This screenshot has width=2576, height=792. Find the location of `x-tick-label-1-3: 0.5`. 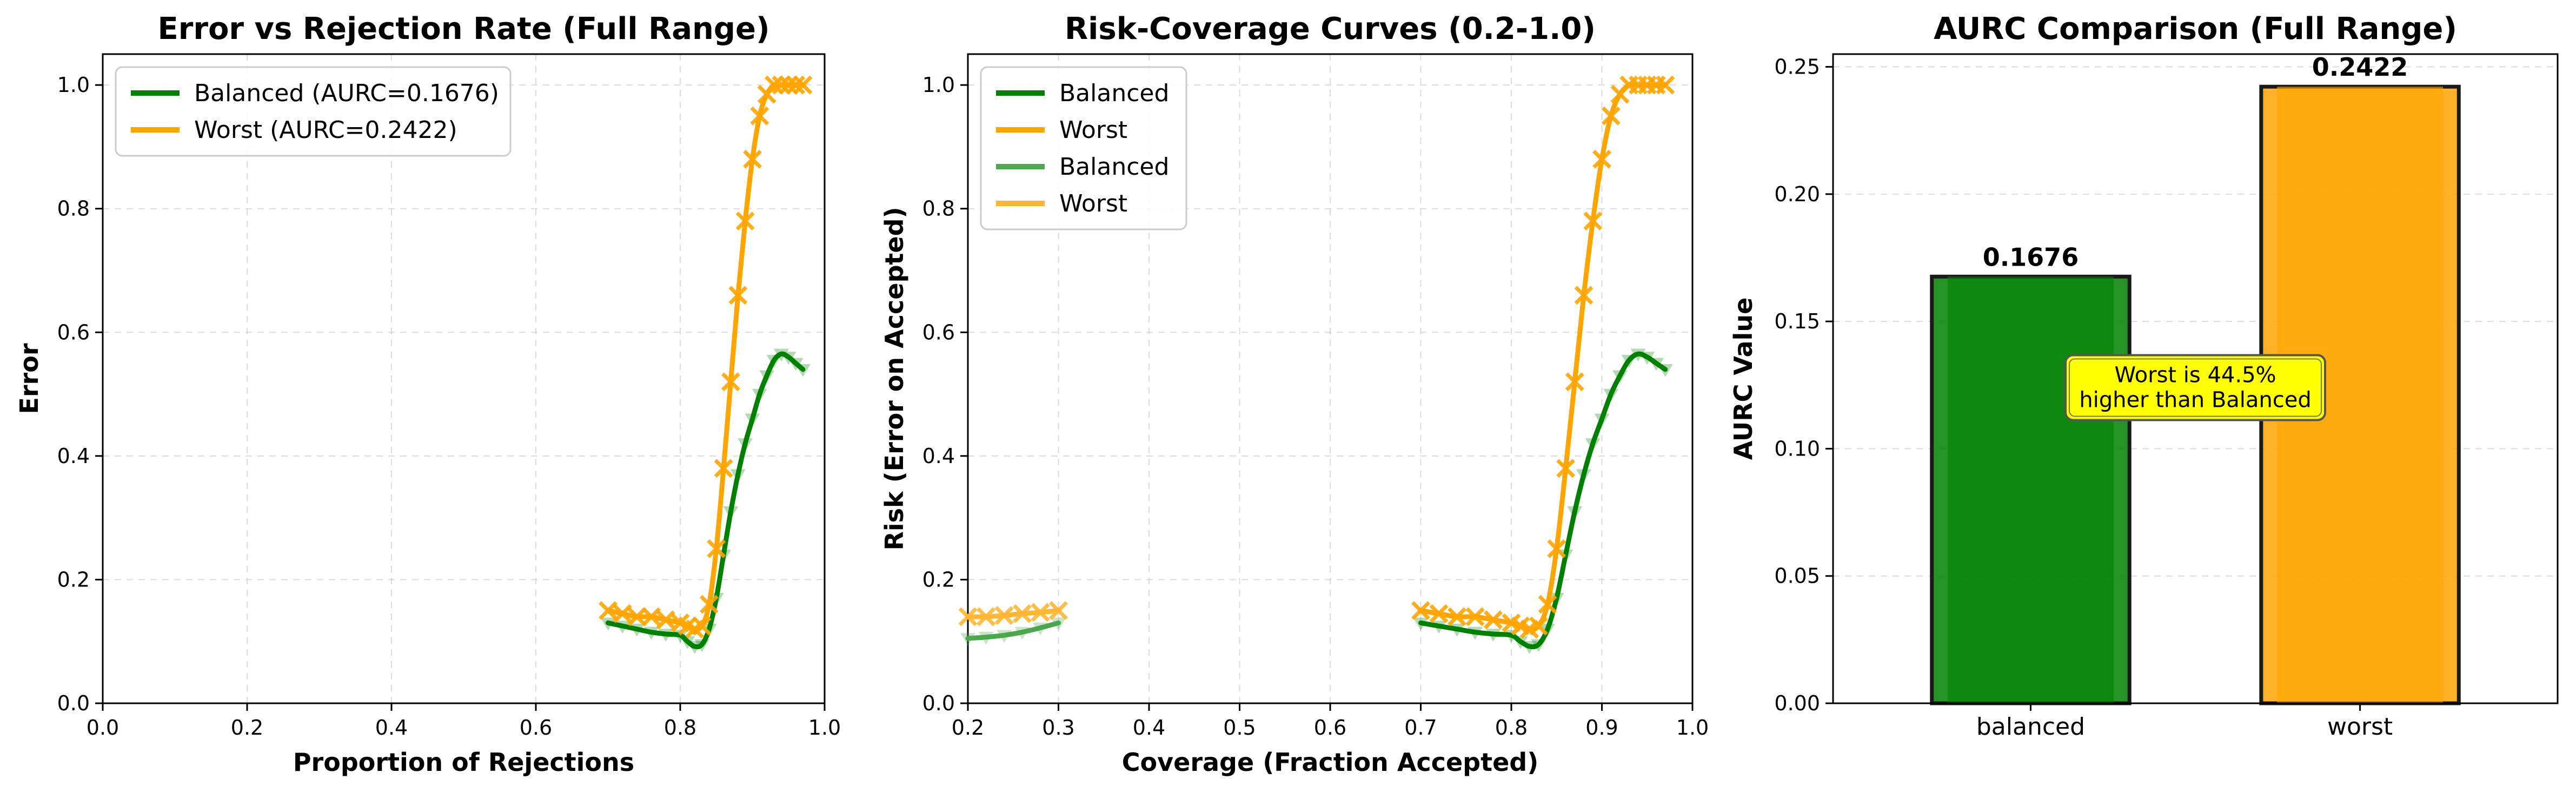

x-tick-label-1-3: 0.5 is located at coordinates (1239, 728).